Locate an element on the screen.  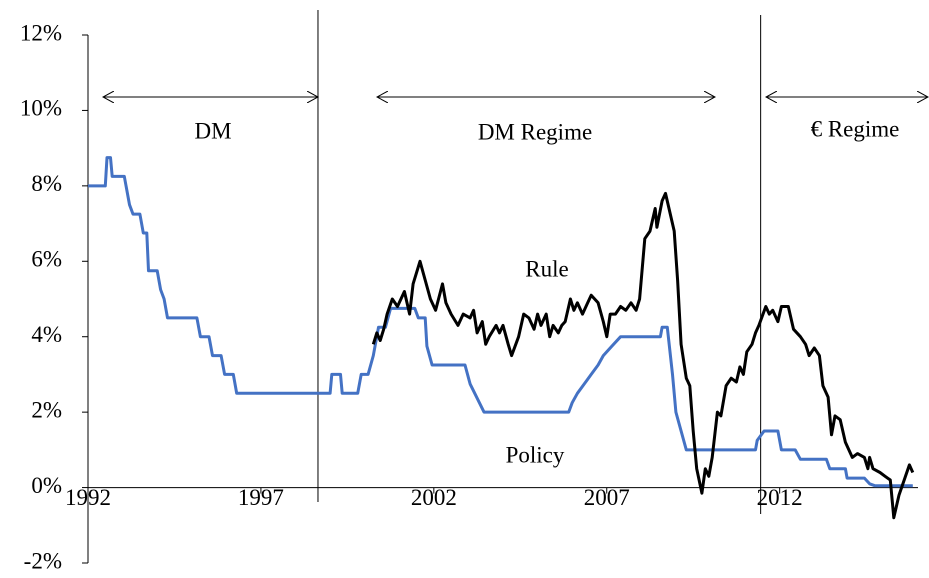
y-tick-label: 8% is located at coordinates (46, 183).